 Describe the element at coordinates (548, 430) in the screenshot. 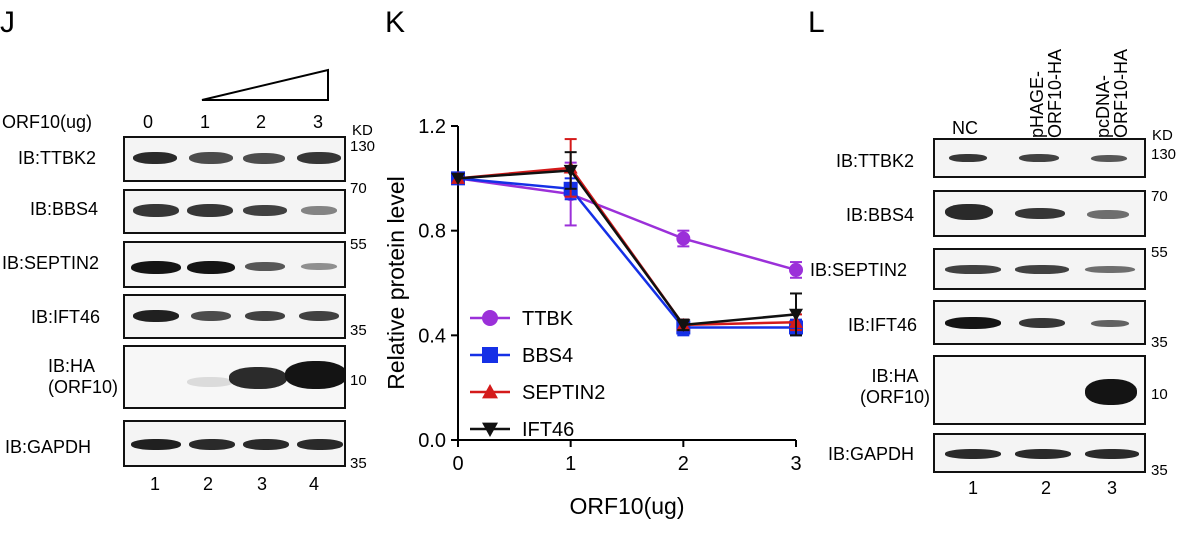

I see `legend-label: IFT46` at that location.